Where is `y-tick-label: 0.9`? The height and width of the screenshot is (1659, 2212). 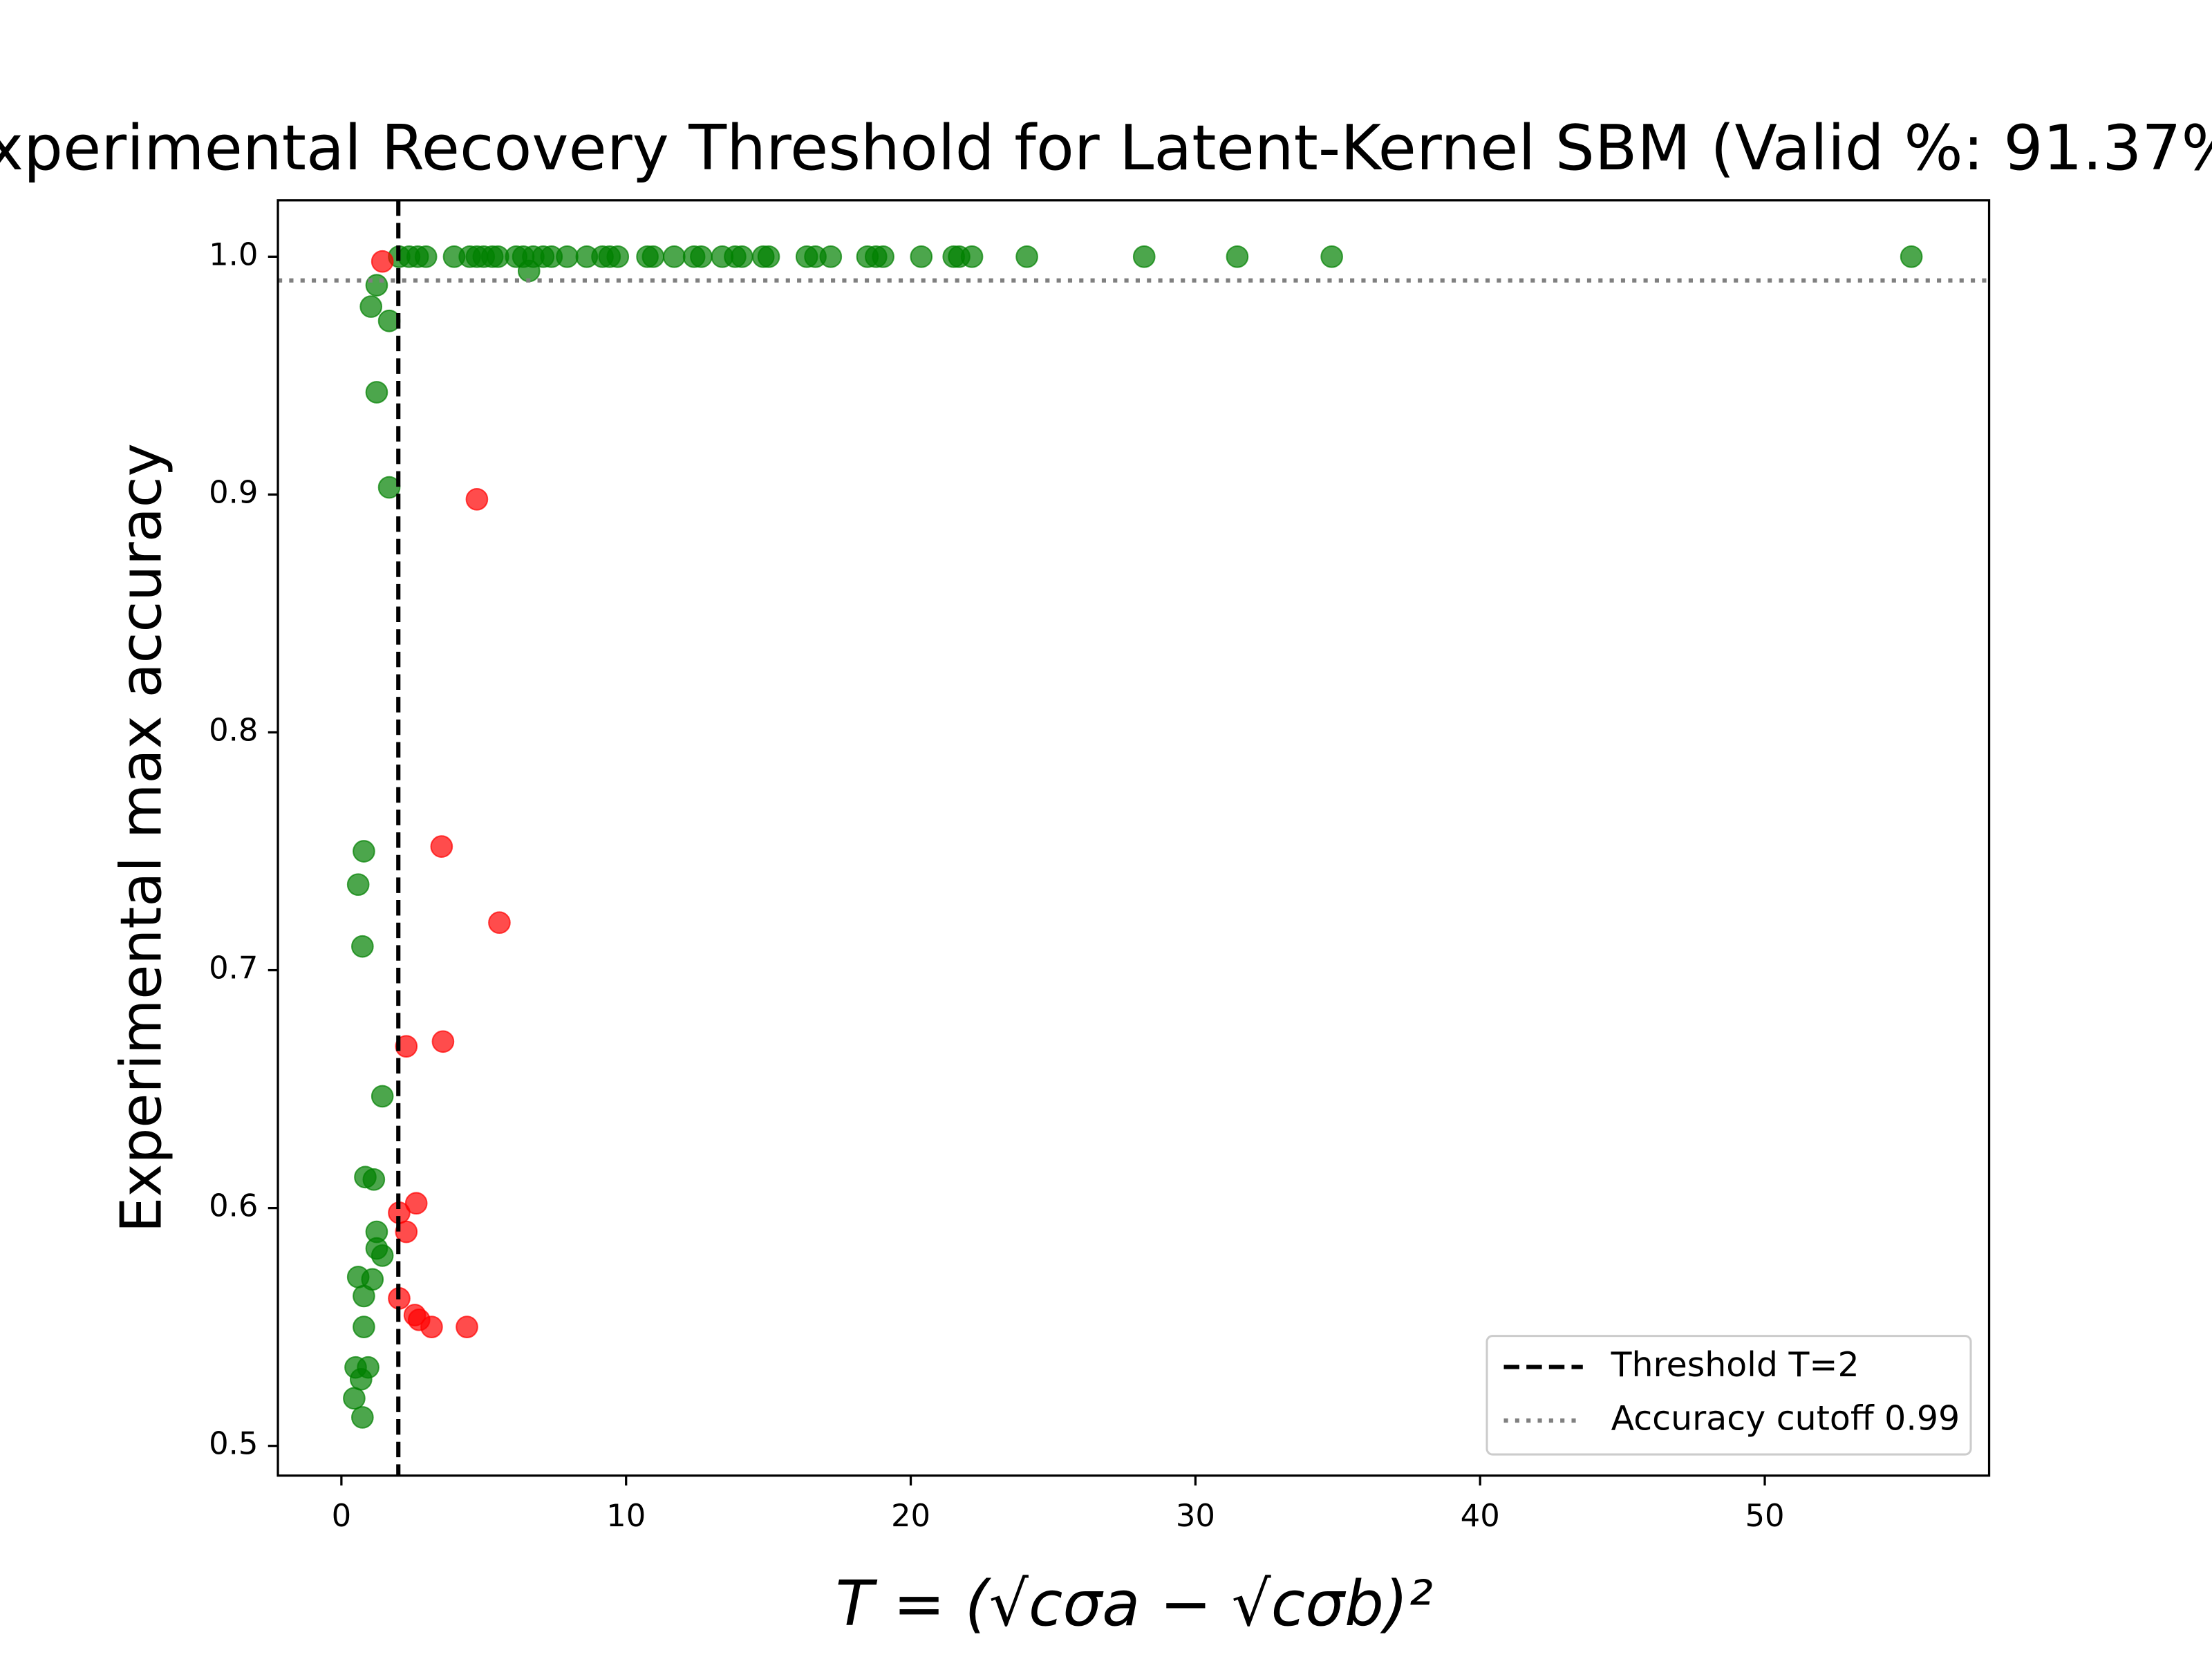 y-tick-label: 0.9 is located at coordinates (233, 492).